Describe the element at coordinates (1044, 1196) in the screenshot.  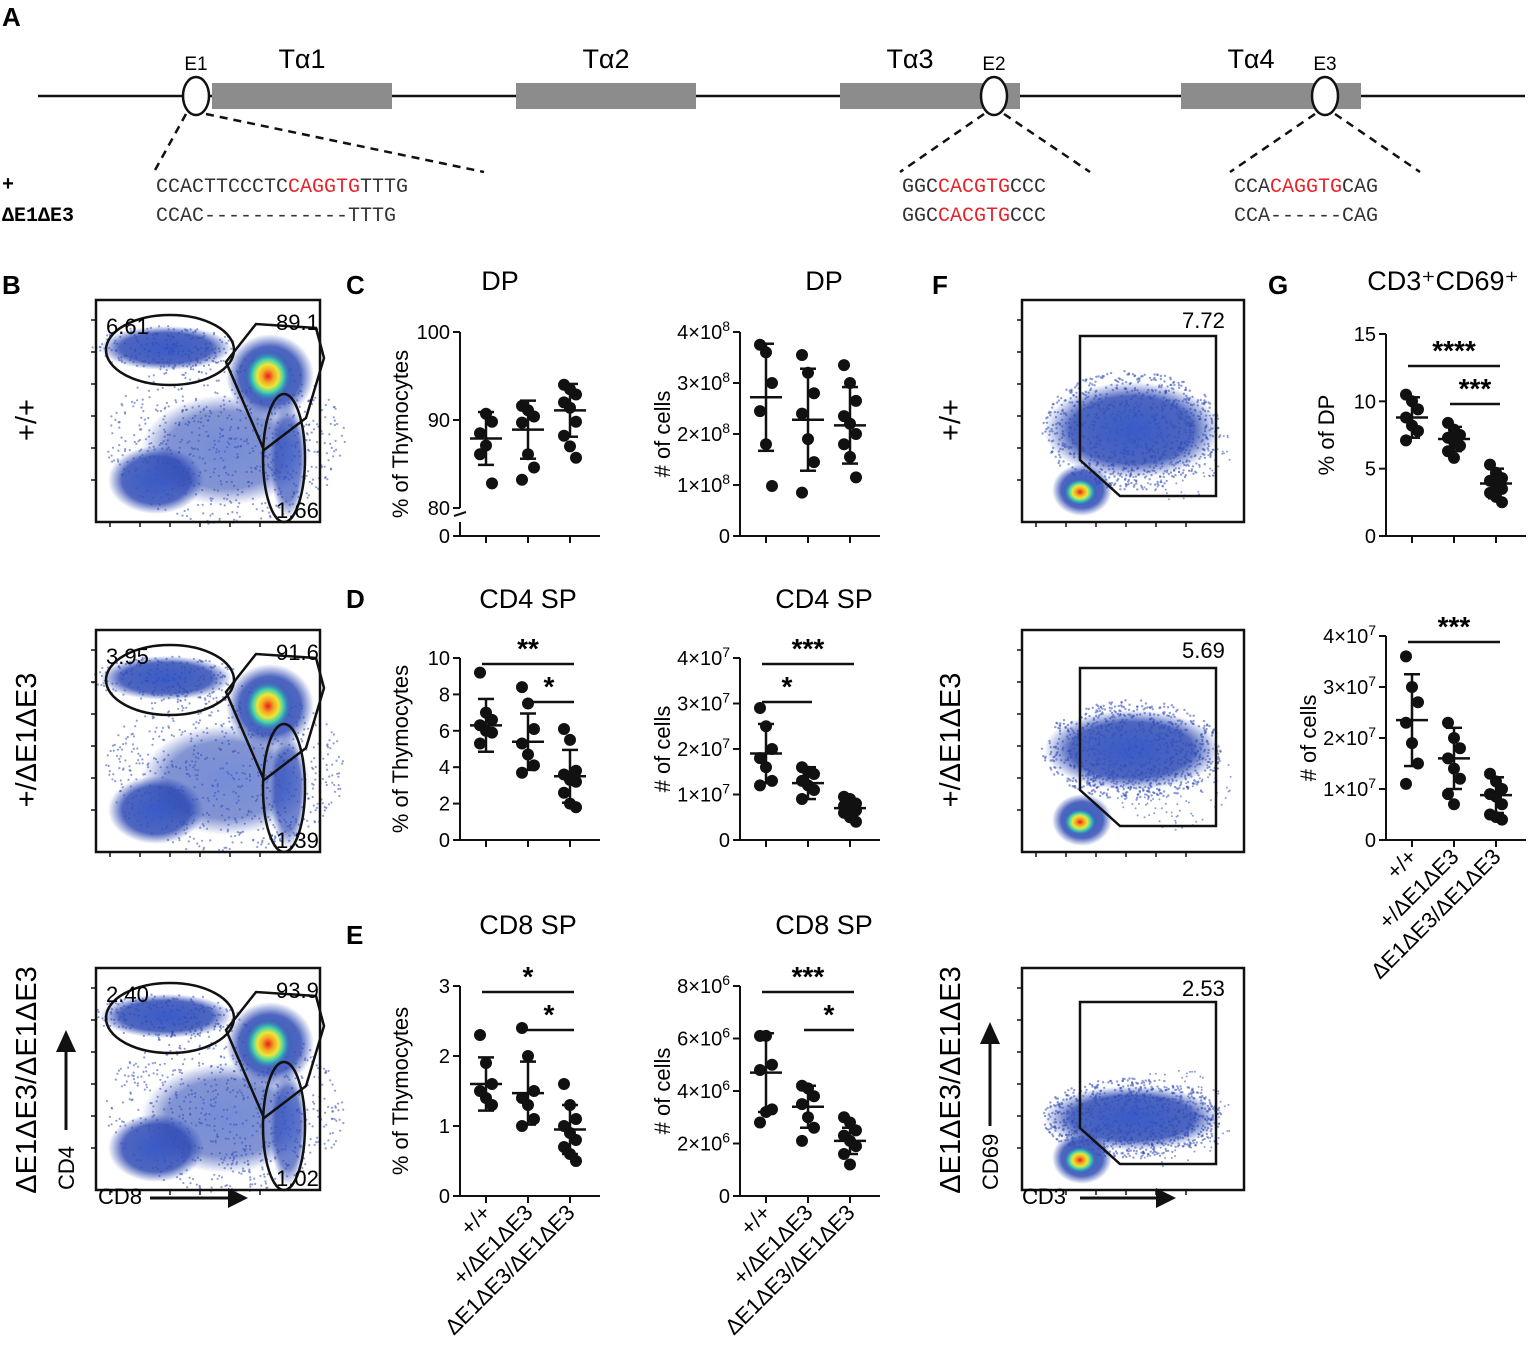
I see `cd3-axis-label: CD3` at that location.